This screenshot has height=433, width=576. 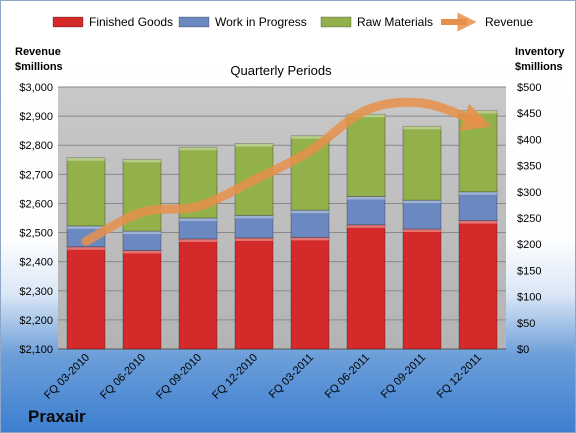 I want to click on right-axis-tick-label: $500, so click(x=529, y=88).